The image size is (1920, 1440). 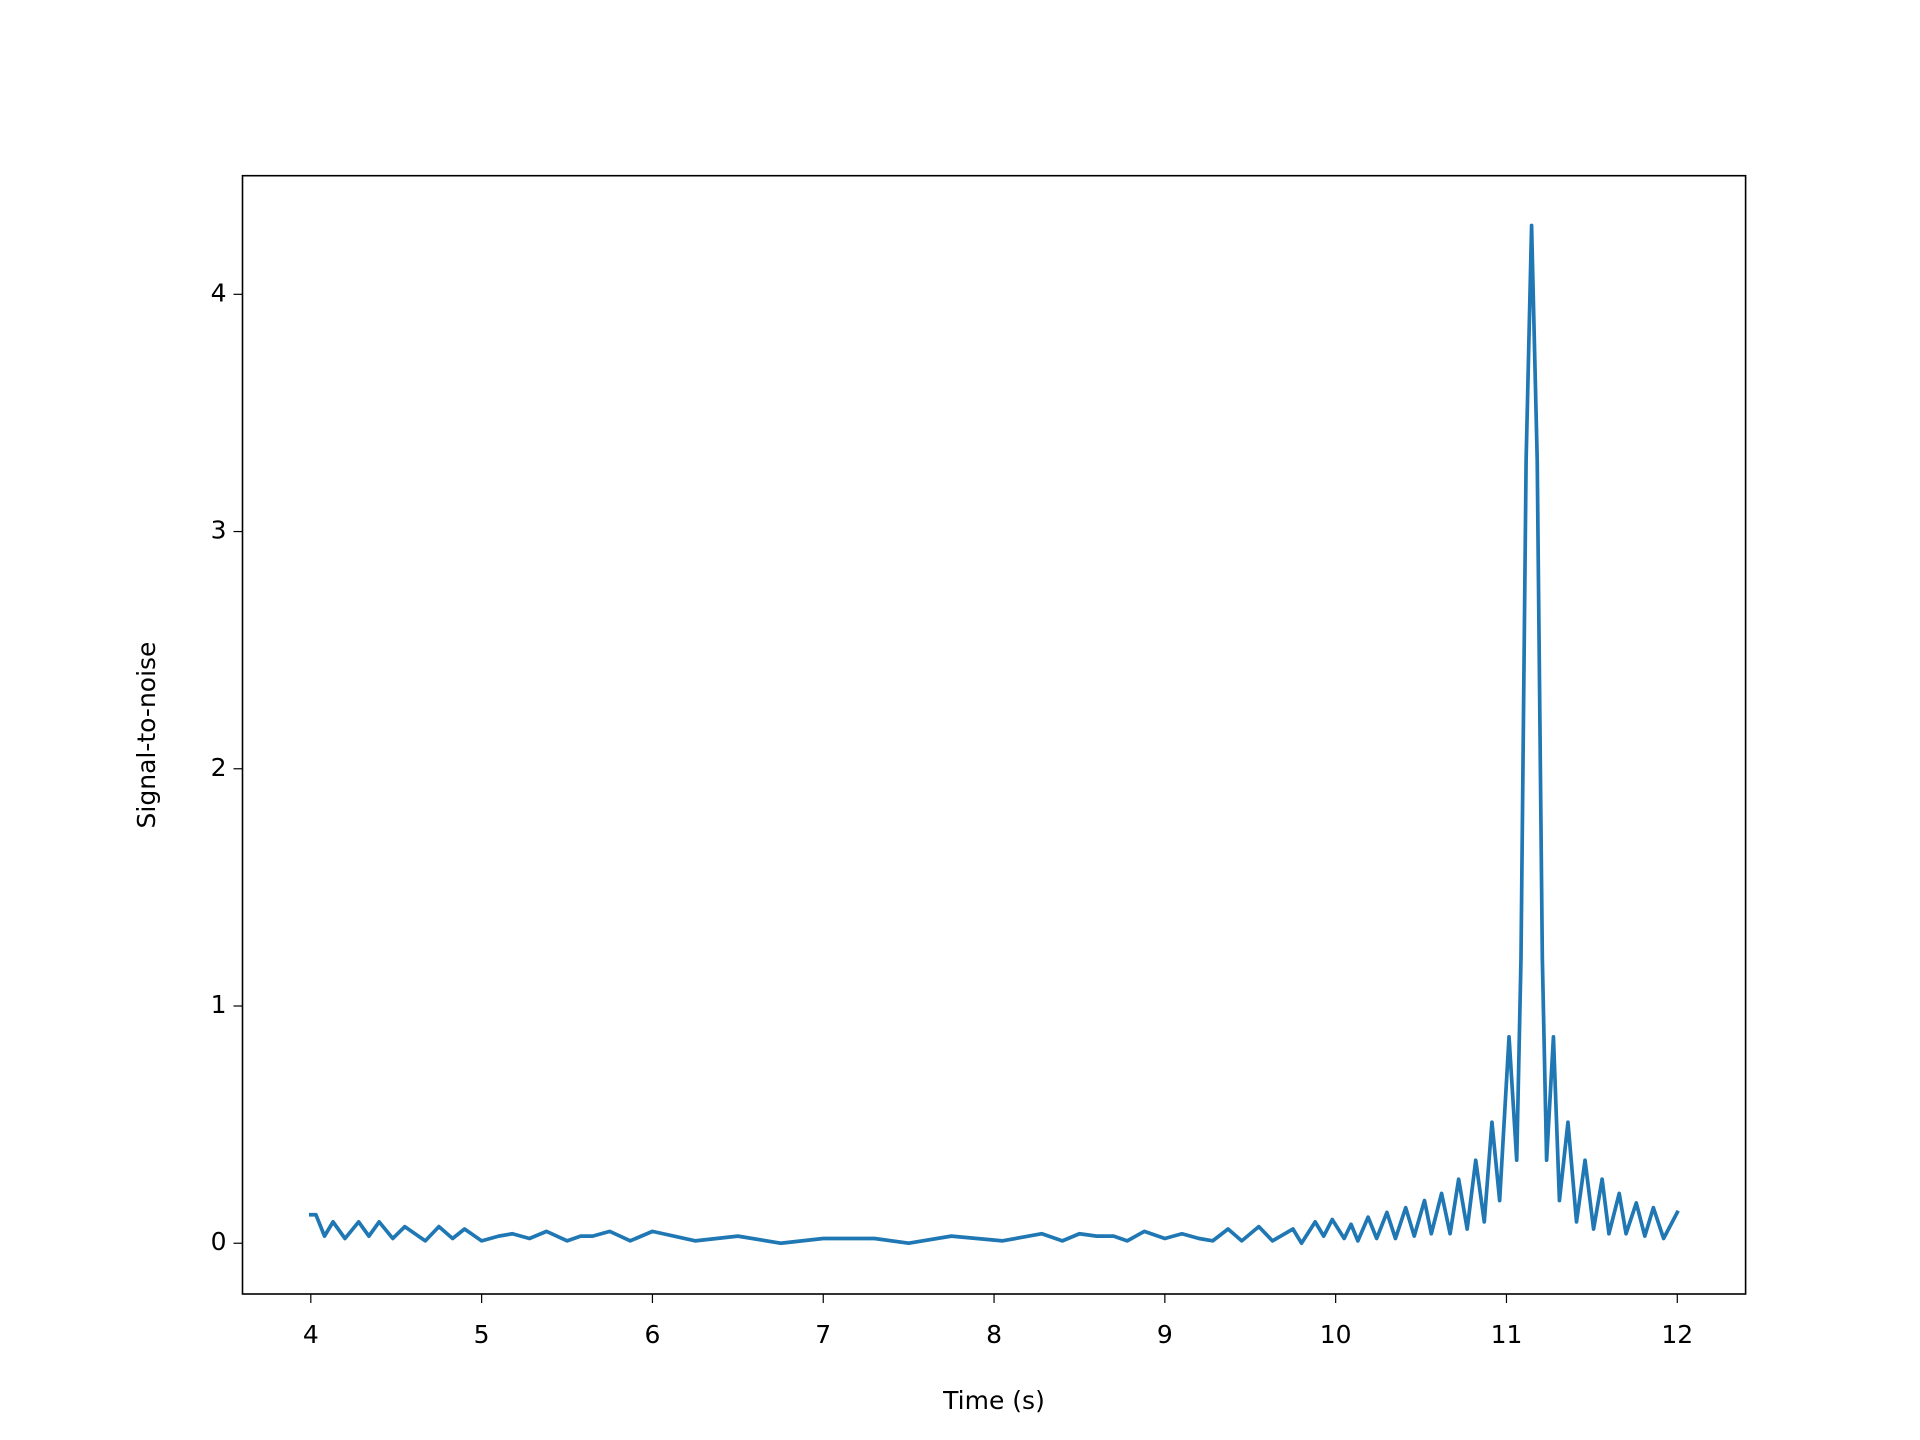 I want to click on y-axis-label: Signal-to-noise, so click(x=146, y=735).